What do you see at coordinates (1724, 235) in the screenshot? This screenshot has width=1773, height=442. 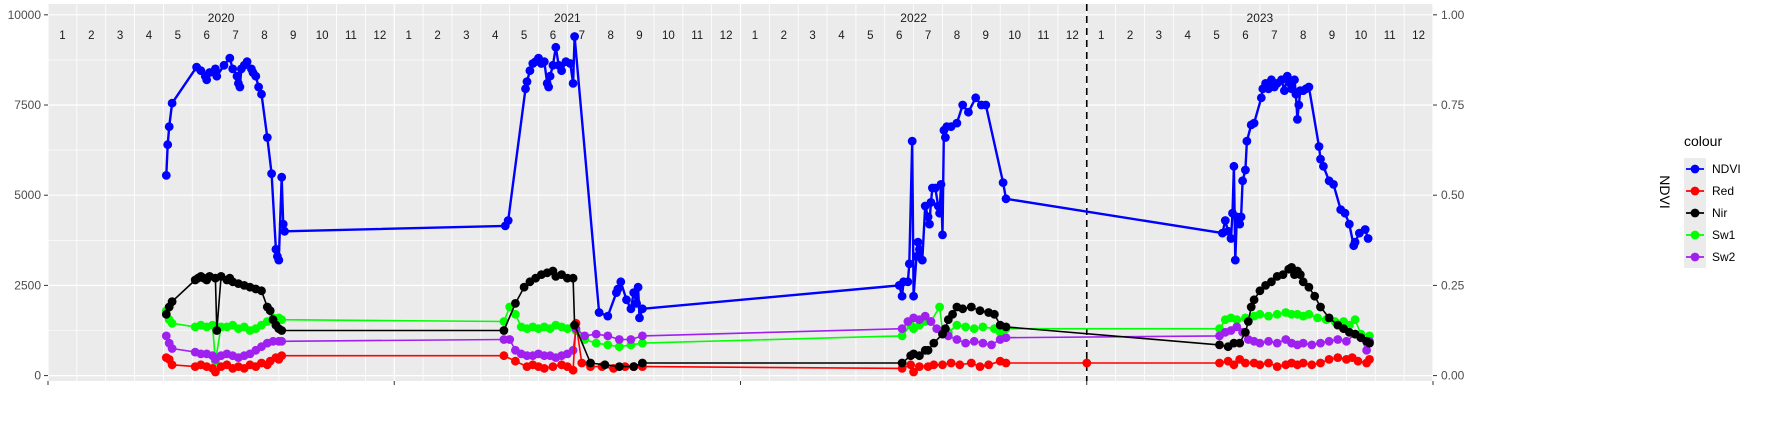 I see `legend-label: Sw1` at bounding box center [1724, 235].